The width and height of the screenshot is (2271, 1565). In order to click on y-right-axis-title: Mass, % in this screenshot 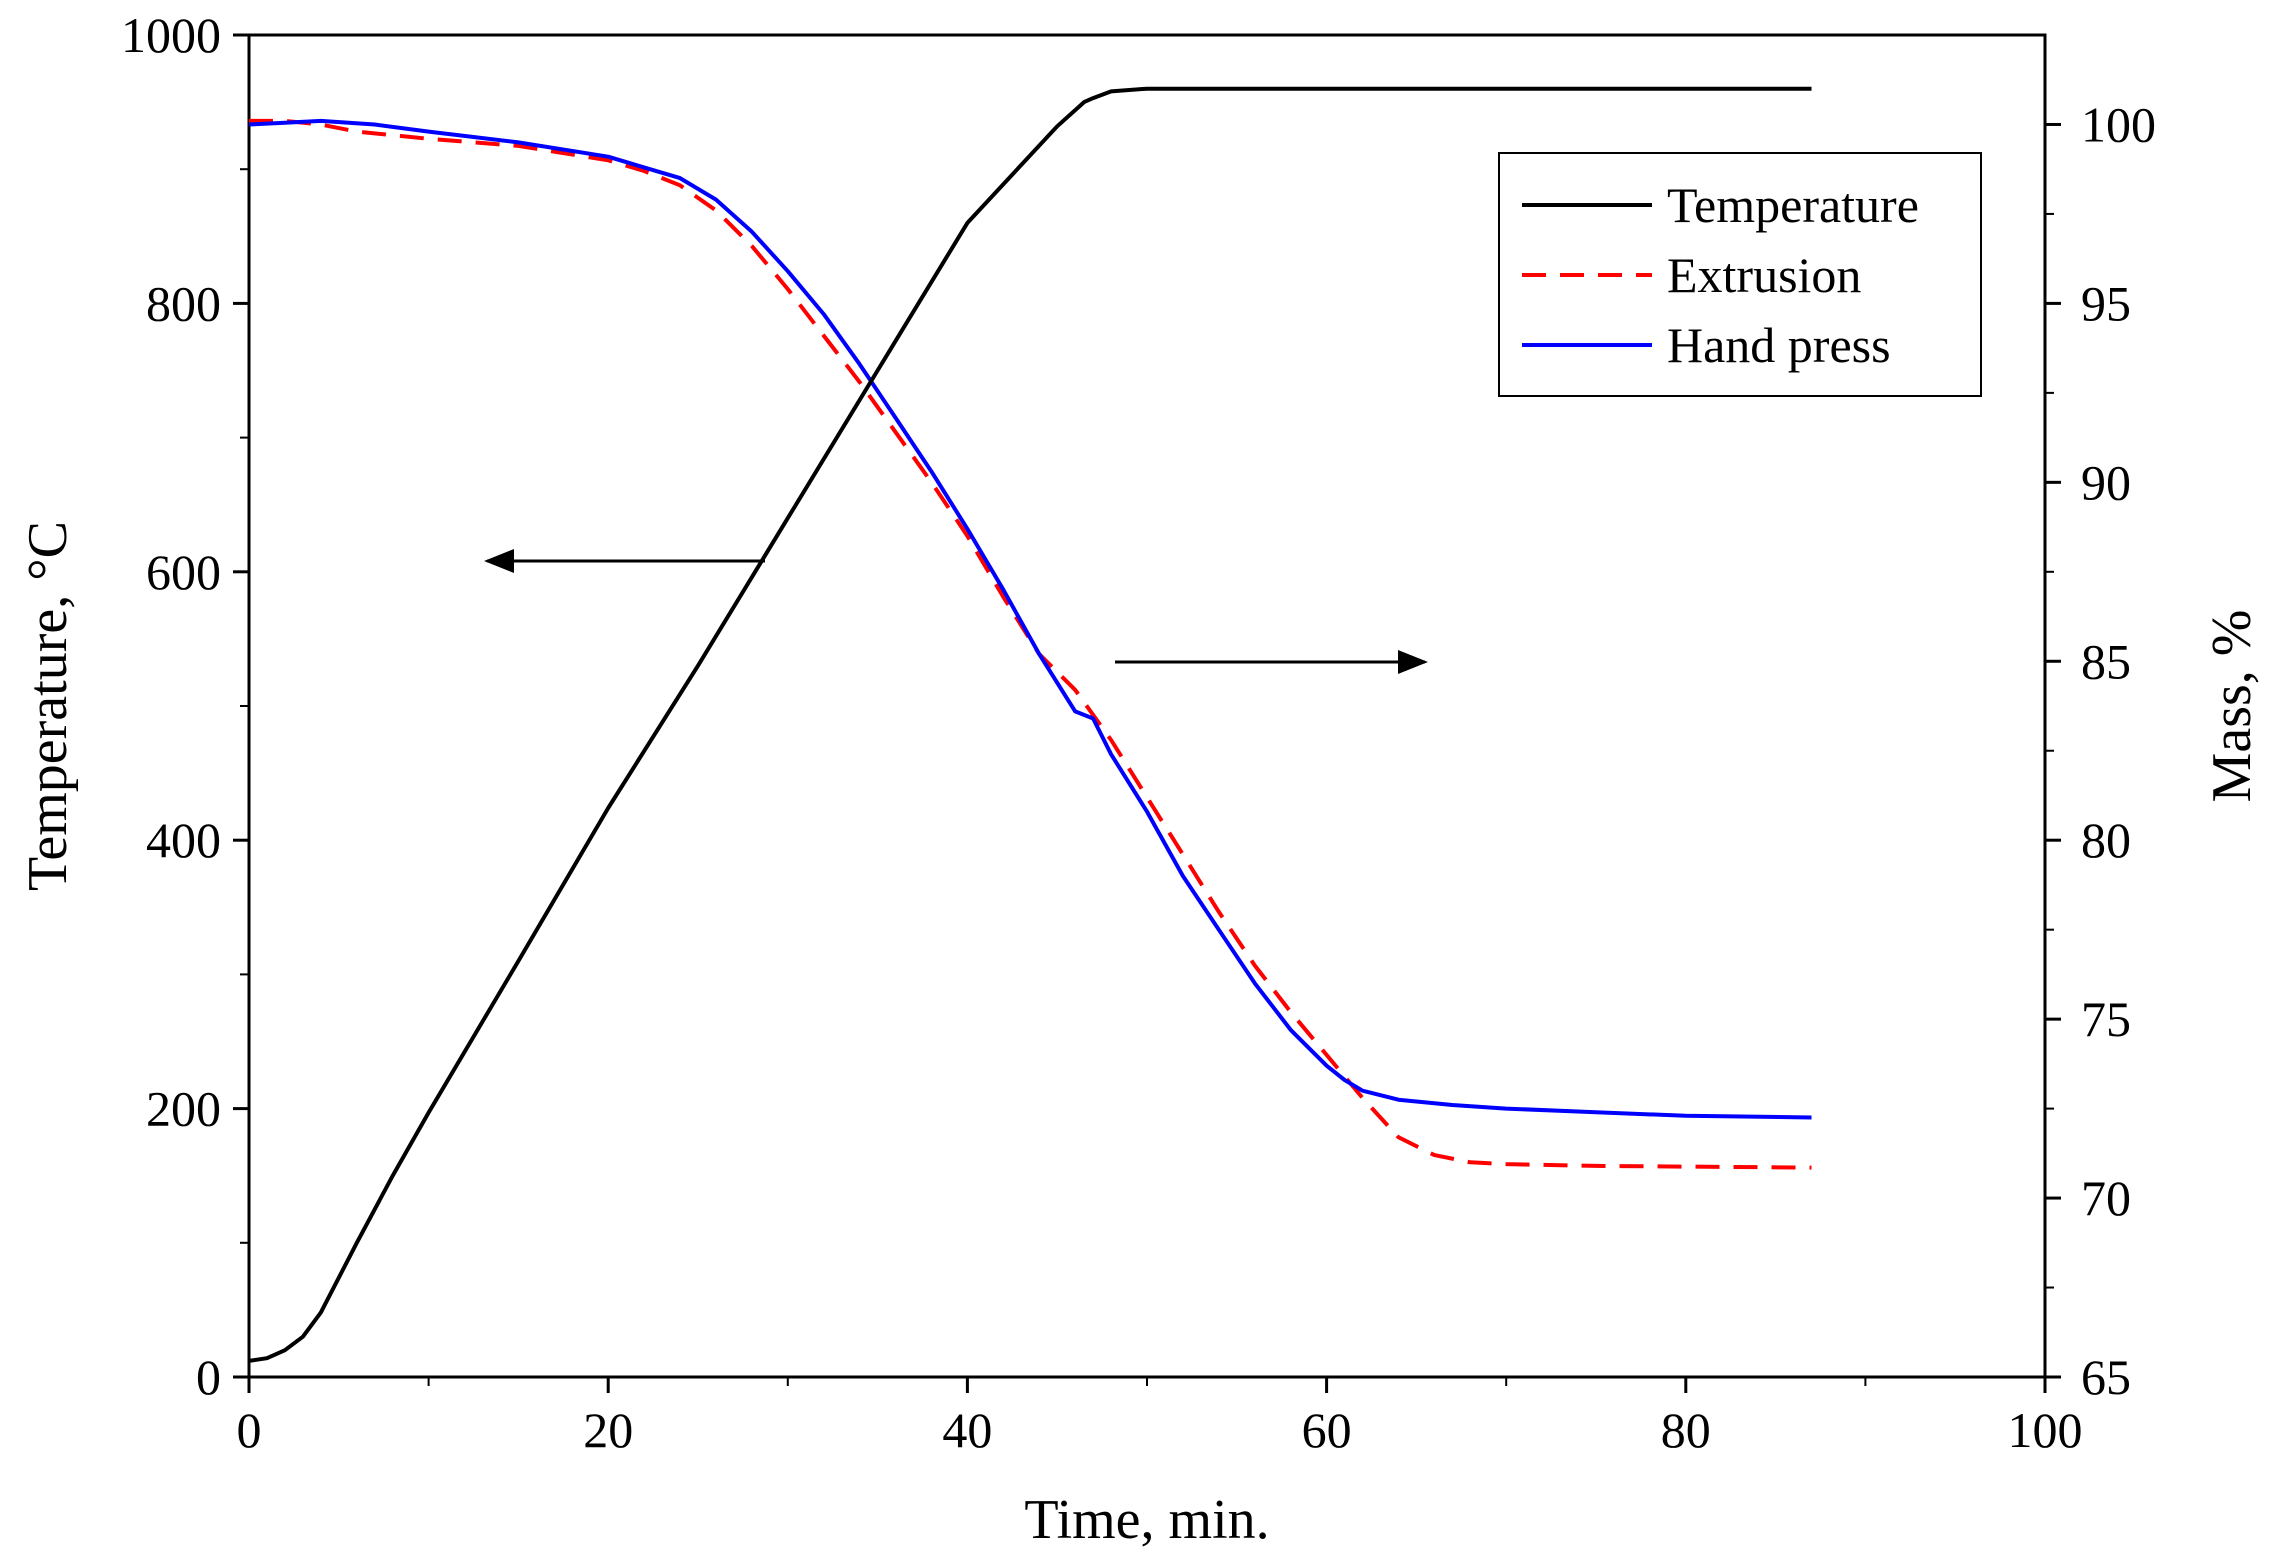, I will do `click(2232, 706)`.